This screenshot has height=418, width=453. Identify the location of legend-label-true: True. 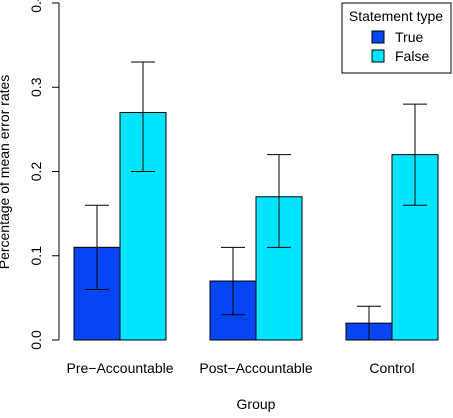
(409, 37).